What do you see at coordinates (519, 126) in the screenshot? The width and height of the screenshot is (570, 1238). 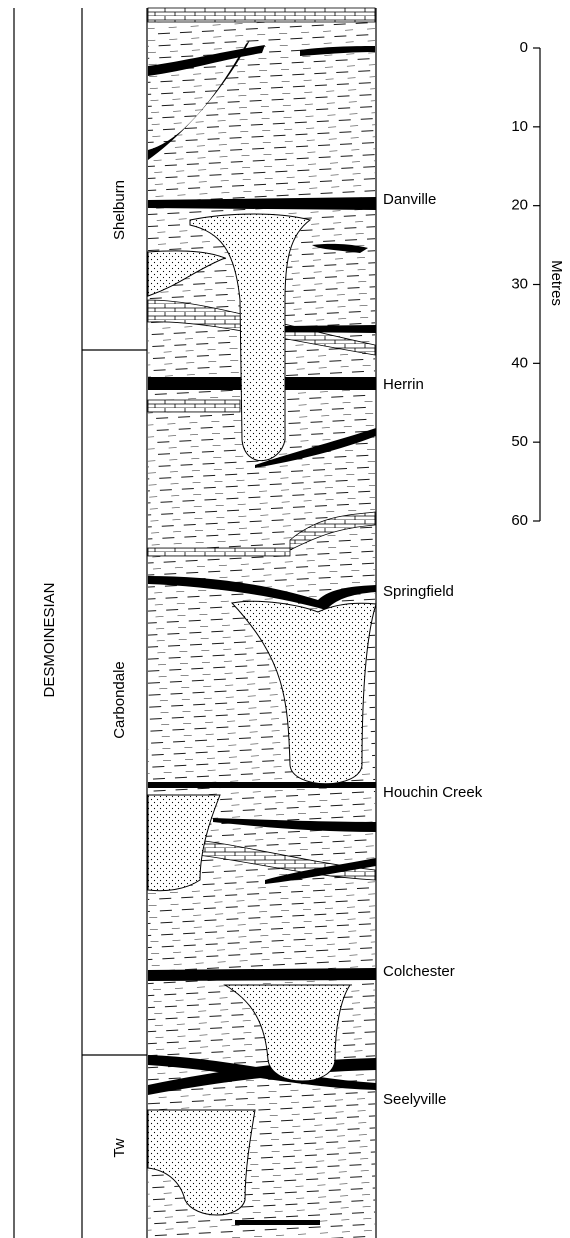 I see `scale-tick-label: 10` at bounding box center [519, 126].